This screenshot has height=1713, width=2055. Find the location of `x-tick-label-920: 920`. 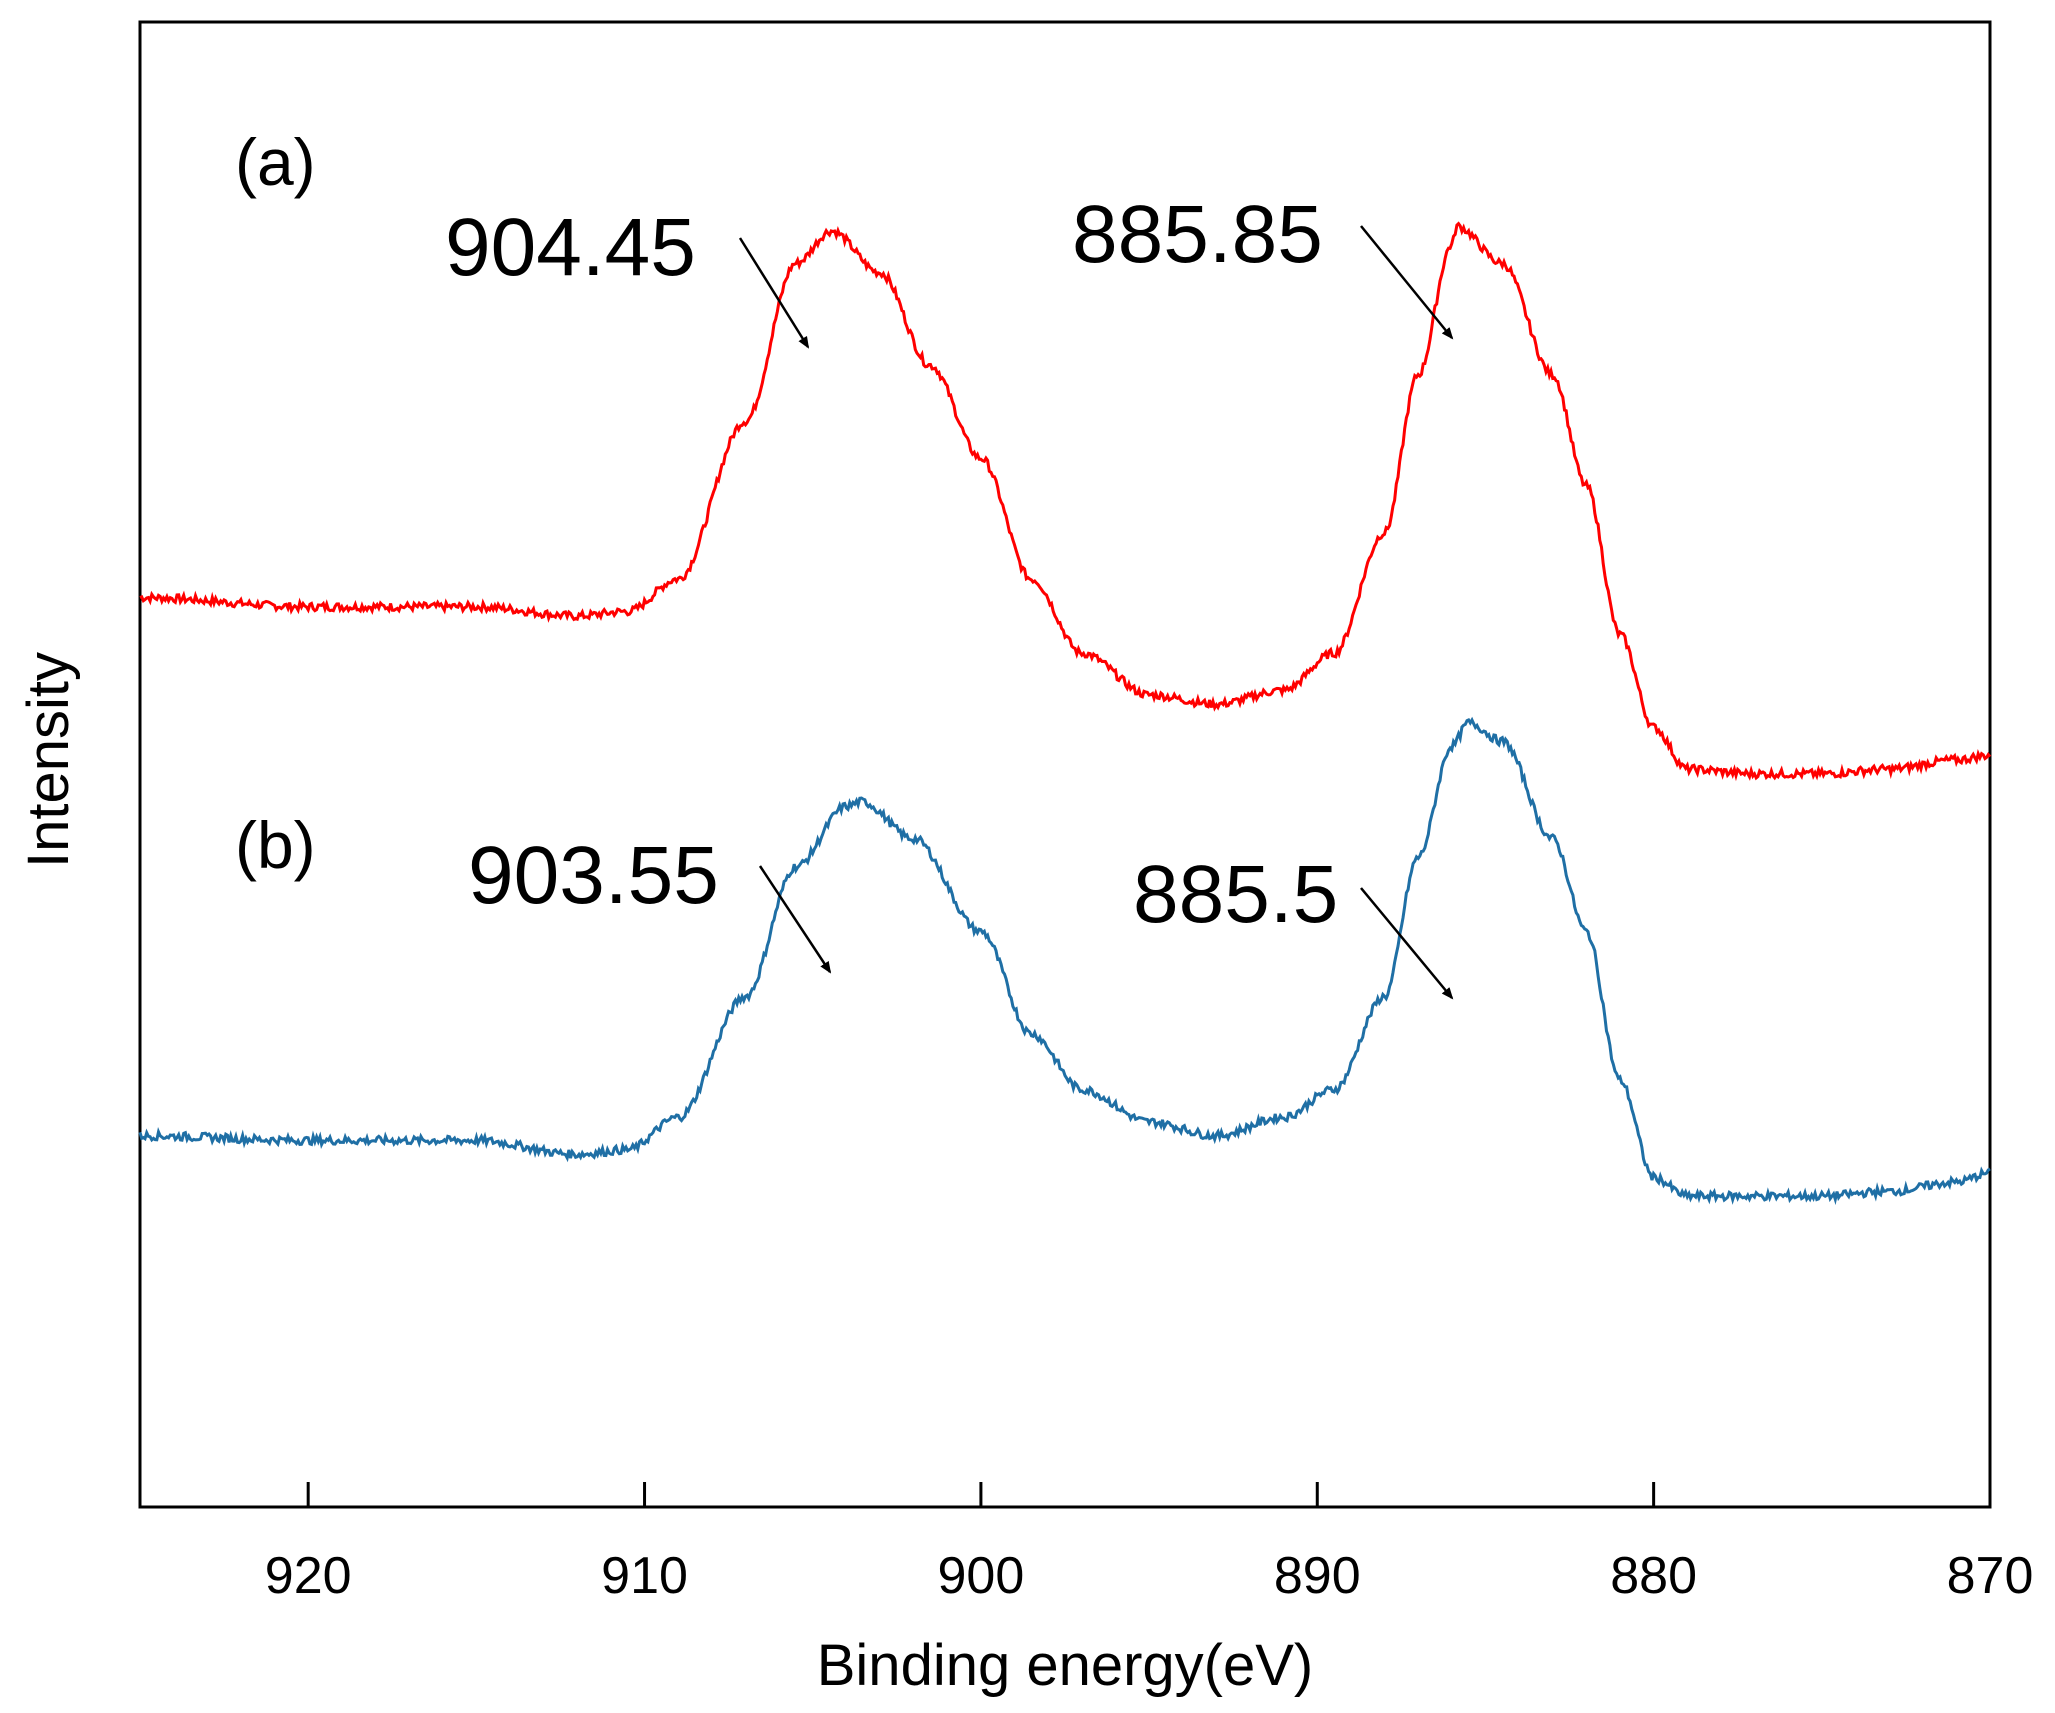

x-tick-label-920: 920 is located at coordinates (308, 1576).